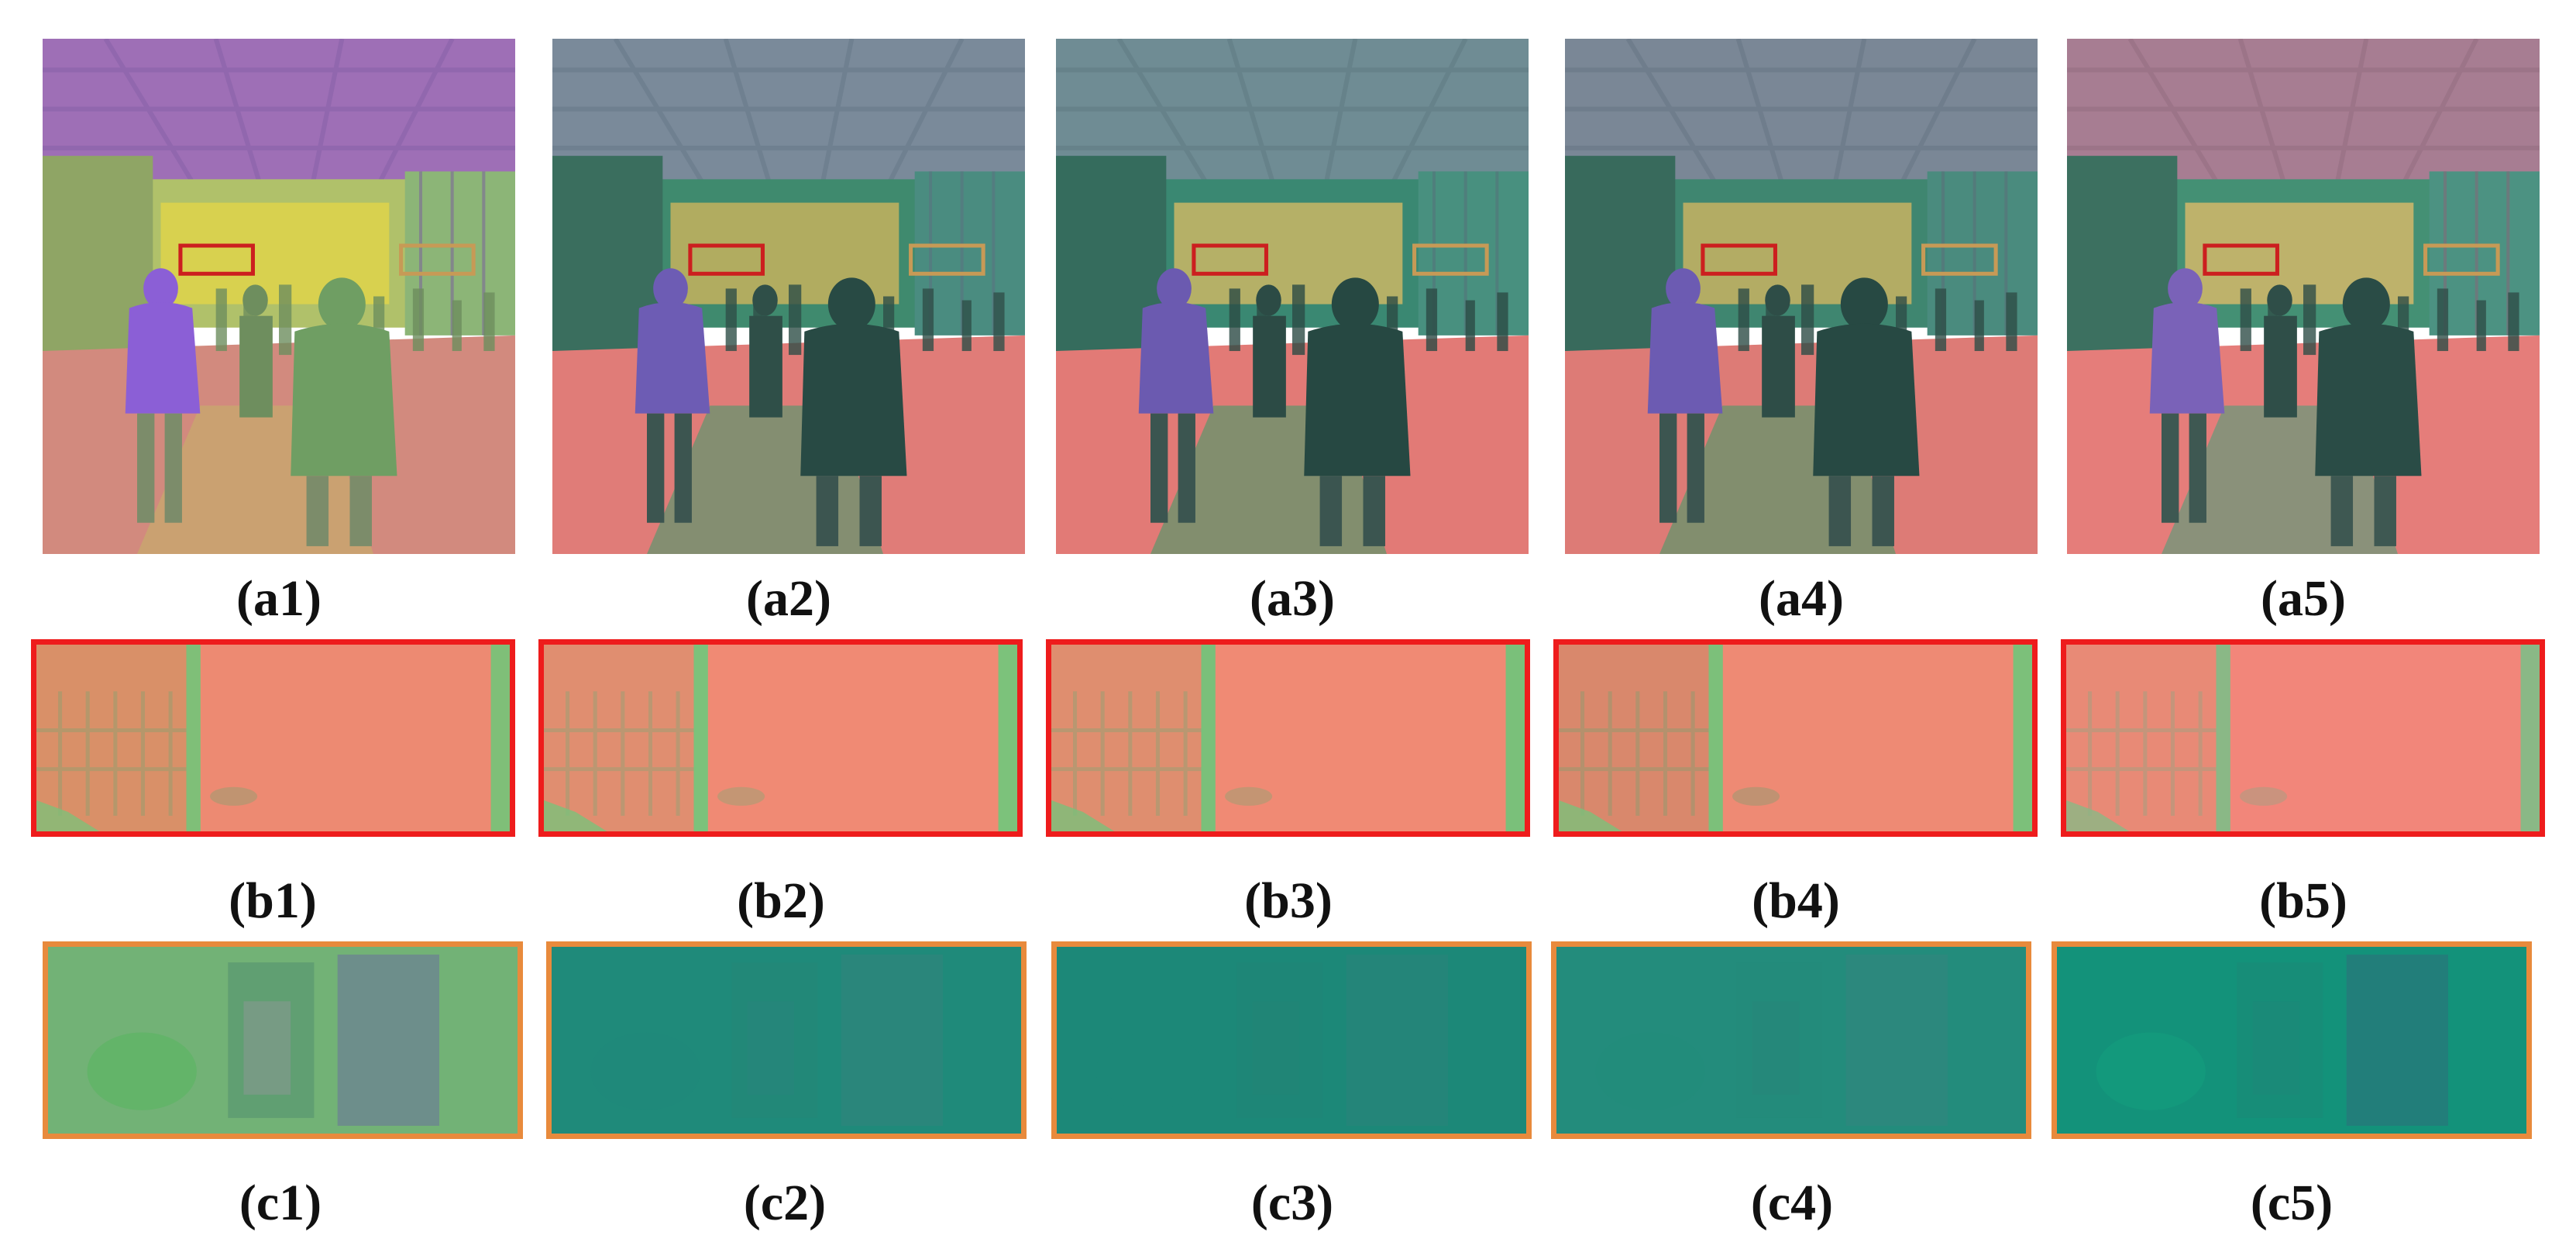 This screenshot has width=2576, height=1249. I want to click on crop-c1, so click(283, 1040).